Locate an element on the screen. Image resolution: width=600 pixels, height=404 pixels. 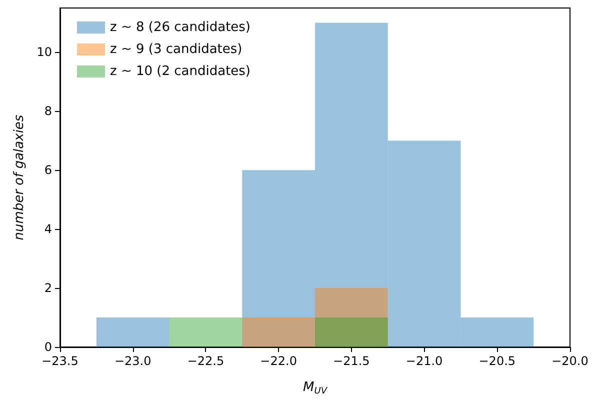
x-tick-label: −23.0 is located at coordinates (133, 361).